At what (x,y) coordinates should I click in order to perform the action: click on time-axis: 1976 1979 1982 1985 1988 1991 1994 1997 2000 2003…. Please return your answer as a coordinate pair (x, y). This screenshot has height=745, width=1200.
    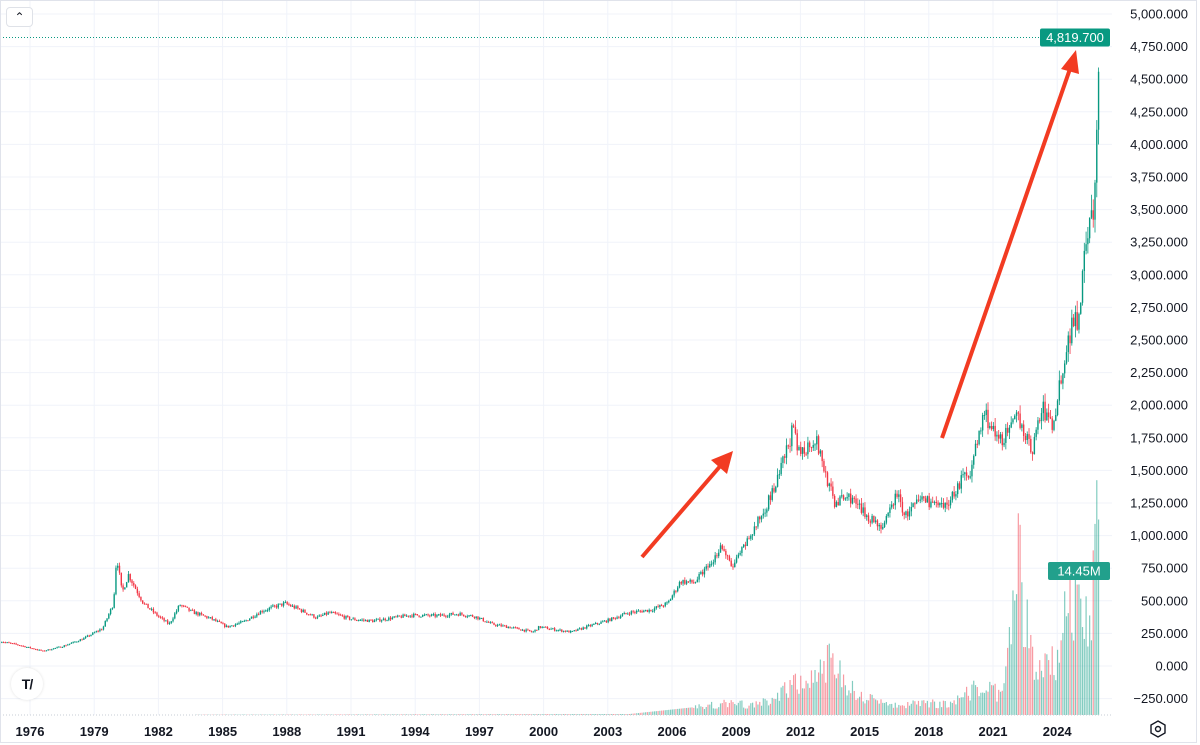
    Looking at the image, I should click on (544, 731).